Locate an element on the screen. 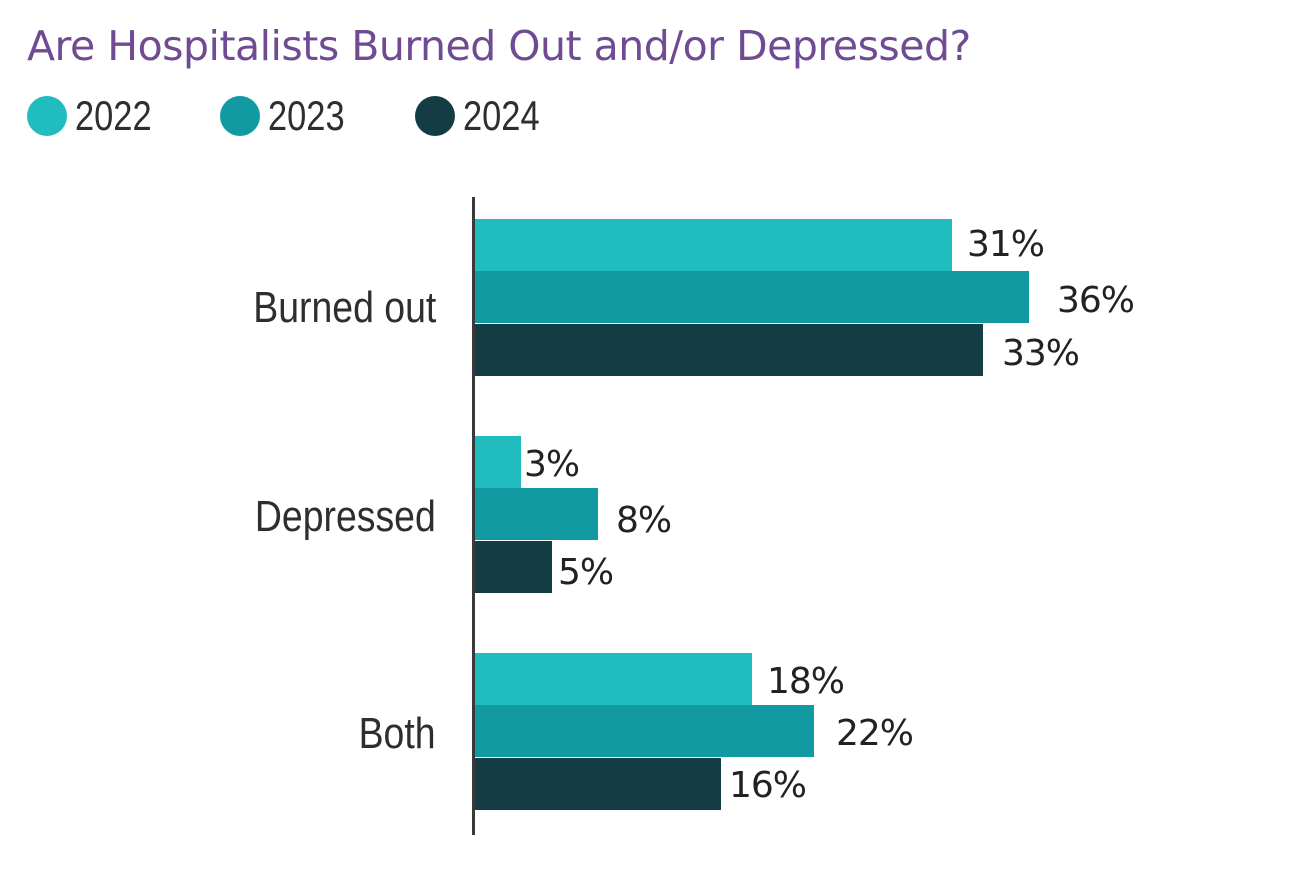 The height and width of the screenshot is (878, 1290). legend-item-2022: 2022 is located at coordinates (97, 116).